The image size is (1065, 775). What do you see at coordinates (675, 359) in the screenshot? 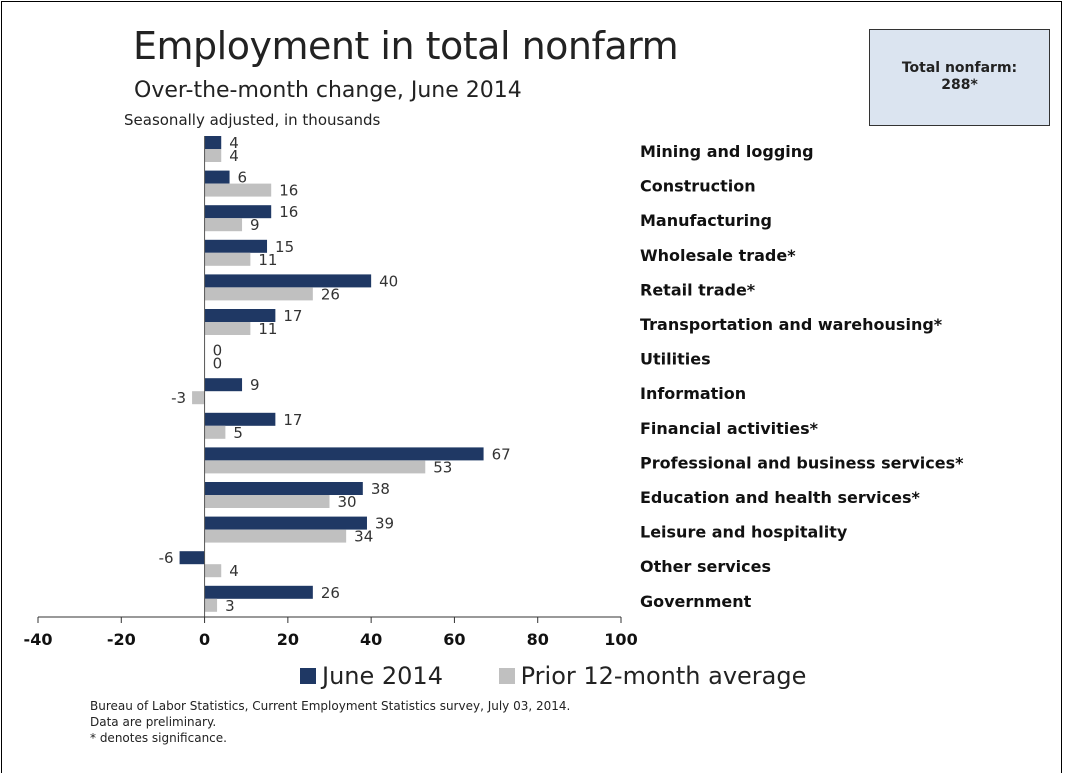
I see `category-label: Utilities` at bounding box center [675, 359].